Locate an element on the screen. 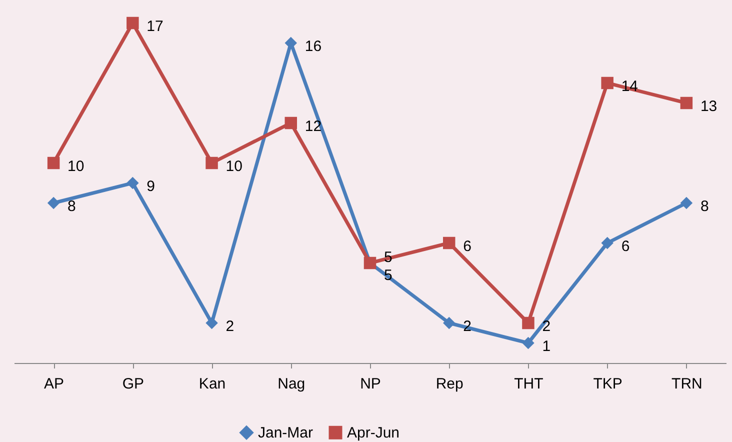 The width and height of the screenshot is (732, 442). x-tick-label: GP is located at coordinates (133, 384).